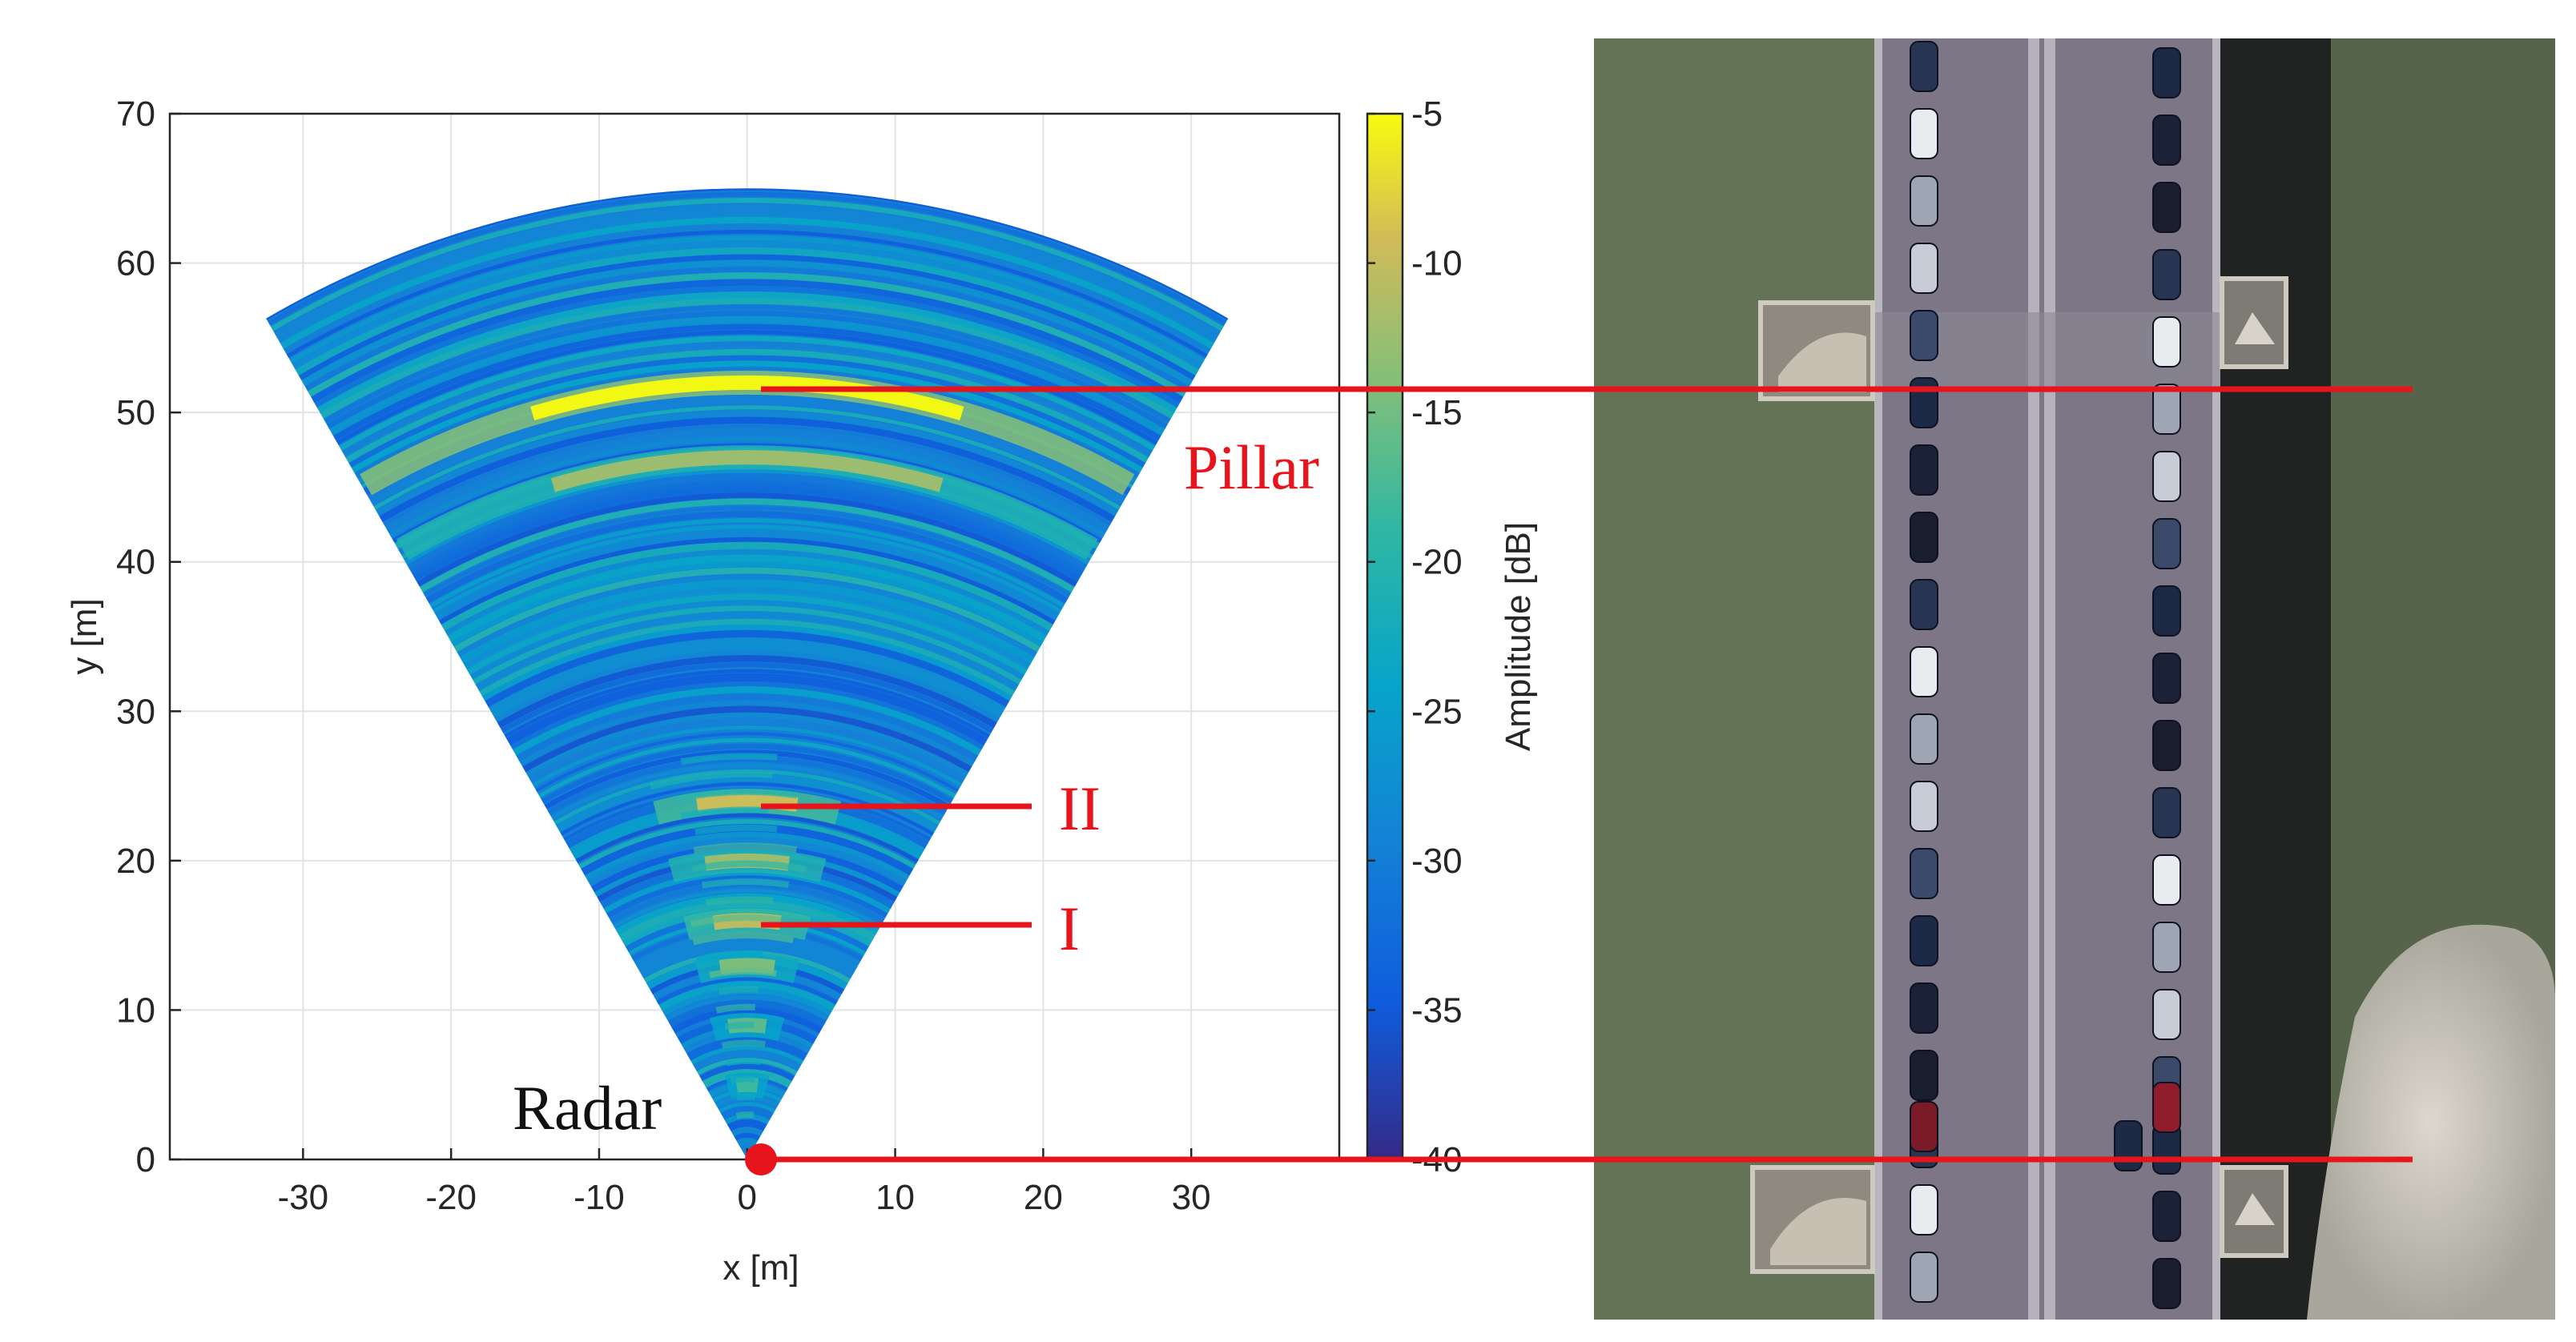  Describe the element at coordinates (761, 1159) in the screenshot. I see `radar-point` at that location.